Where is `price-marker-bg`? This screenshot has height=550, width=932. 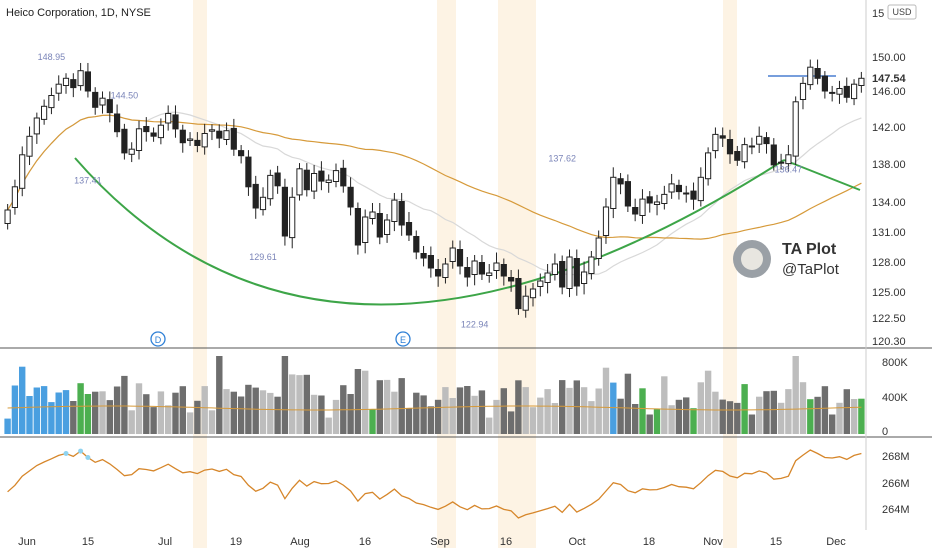
price-marker-bg is located at coordinates (889, 78).